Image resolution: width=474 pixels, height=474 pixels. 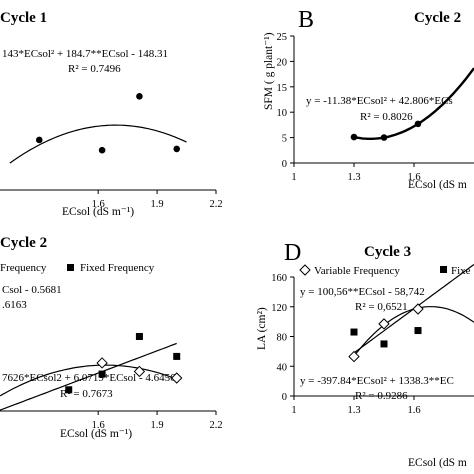 I want to click on panel-c-x-label: ECsol (dS m⁻¹), so click(x=96, y=434).